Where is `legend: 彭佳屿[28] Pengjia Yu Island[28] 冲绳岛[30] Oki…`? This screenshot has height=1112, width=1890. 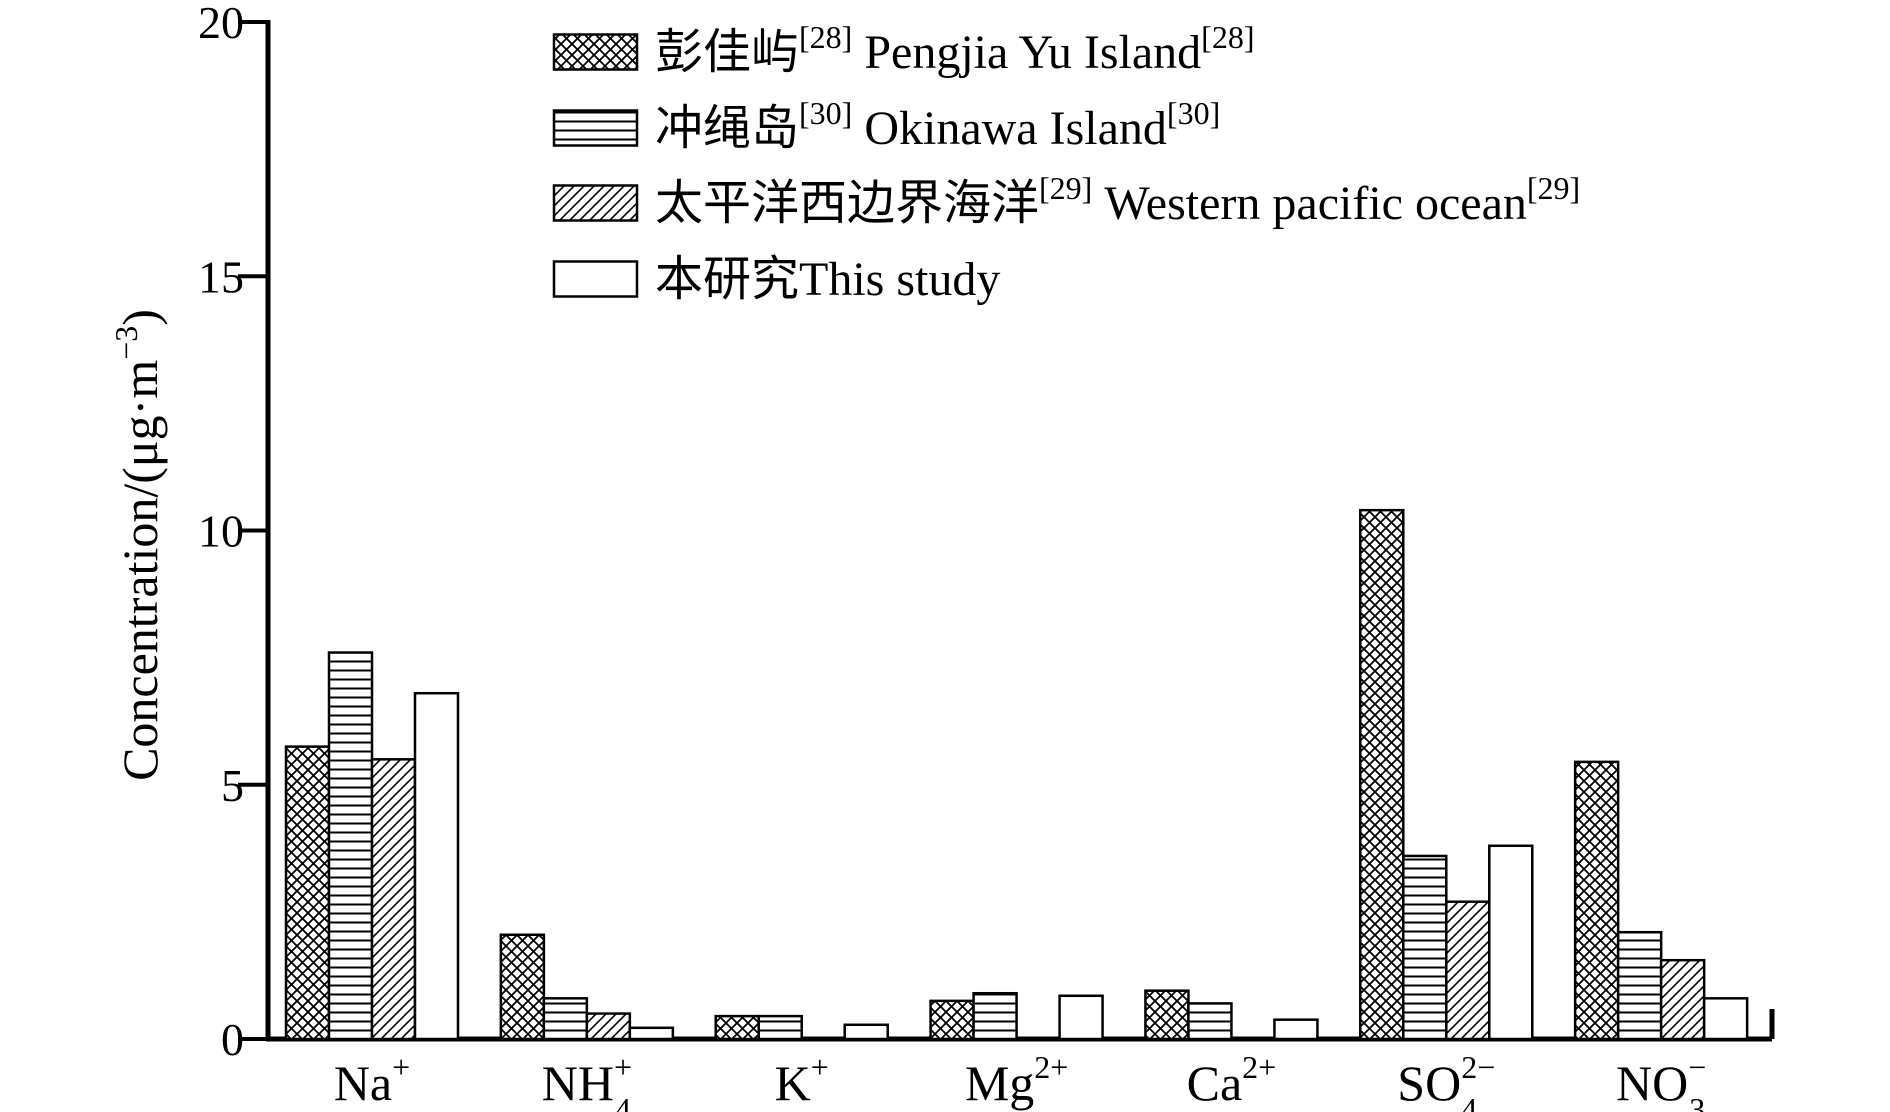 legend: 彭佳屿[28] Pengjia Yu Island[28] 冲绳岛[30] Oki… is located at coordinates (1066, 162).